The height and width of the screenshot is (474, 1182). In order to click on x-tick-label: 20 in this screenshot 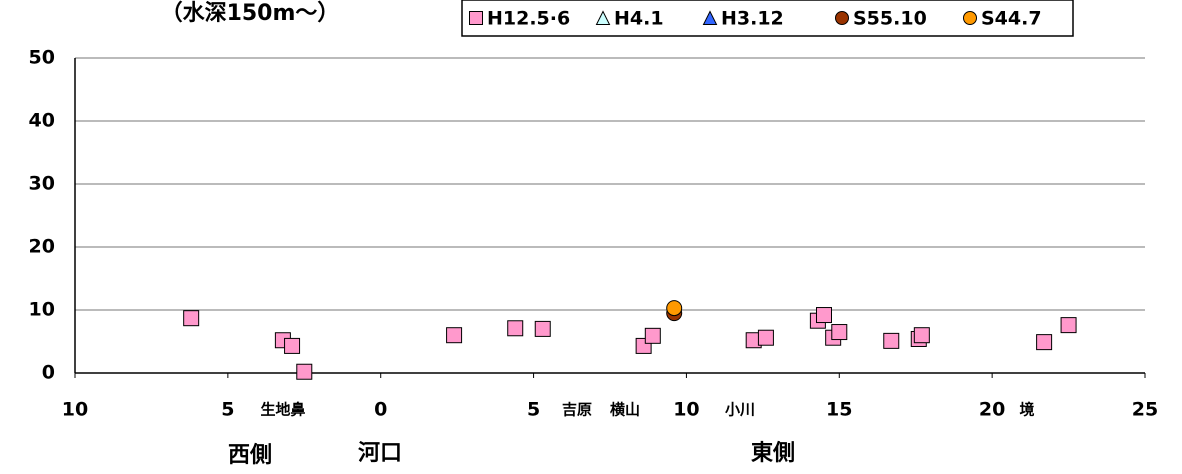, I will do `click(992, 410)`.